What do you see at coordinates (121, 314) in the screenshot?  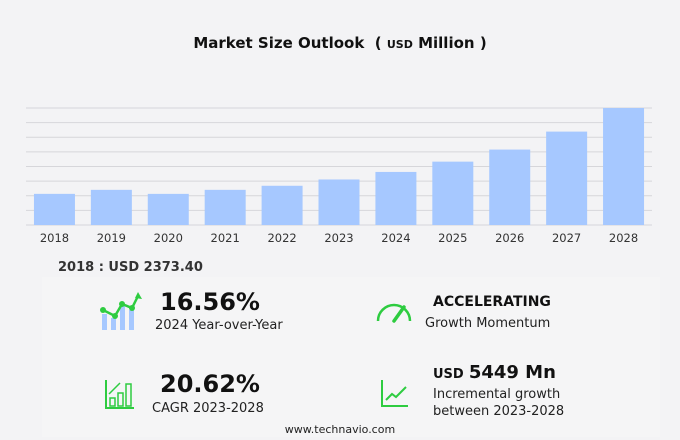 I see `growth-chart-icon` at bounding box center [121, 314].